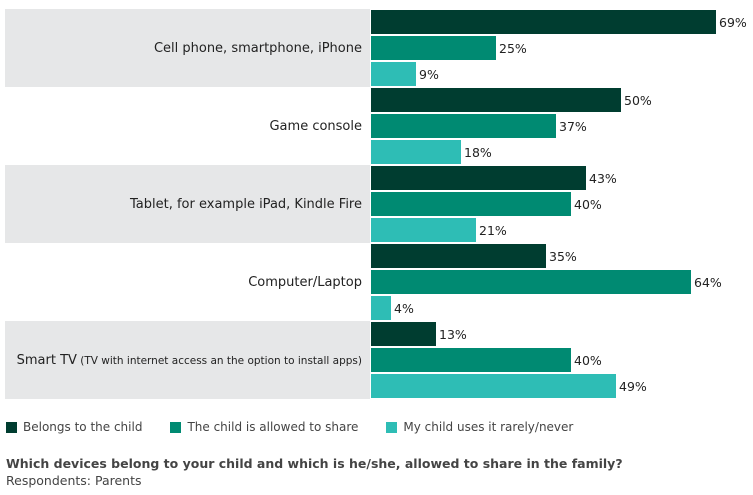  I want to click on legend-label: The child is allowed to share, so click(273, 427).